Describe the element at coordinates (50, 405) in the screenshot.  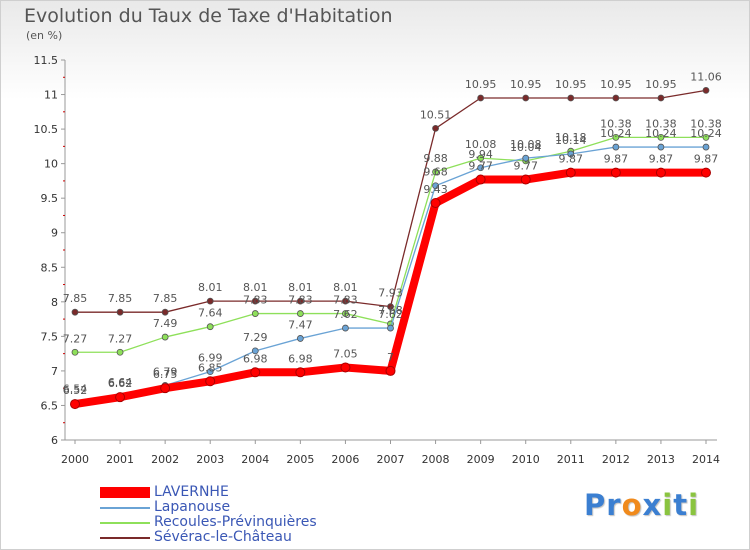
I see `y-tick-label: 6.5` at that location.